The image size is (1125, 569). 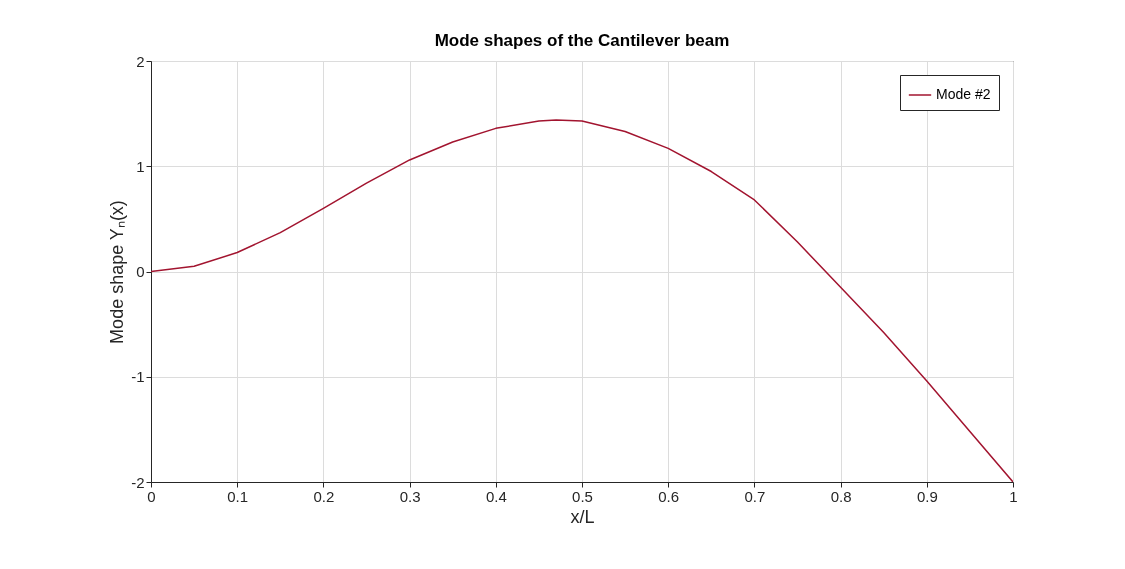 What do you see at coordinates (117, 272) in the screenshot?
I see `y-axis-title: Mode shape Yₙ(x)` at bounding box center [117, 272].